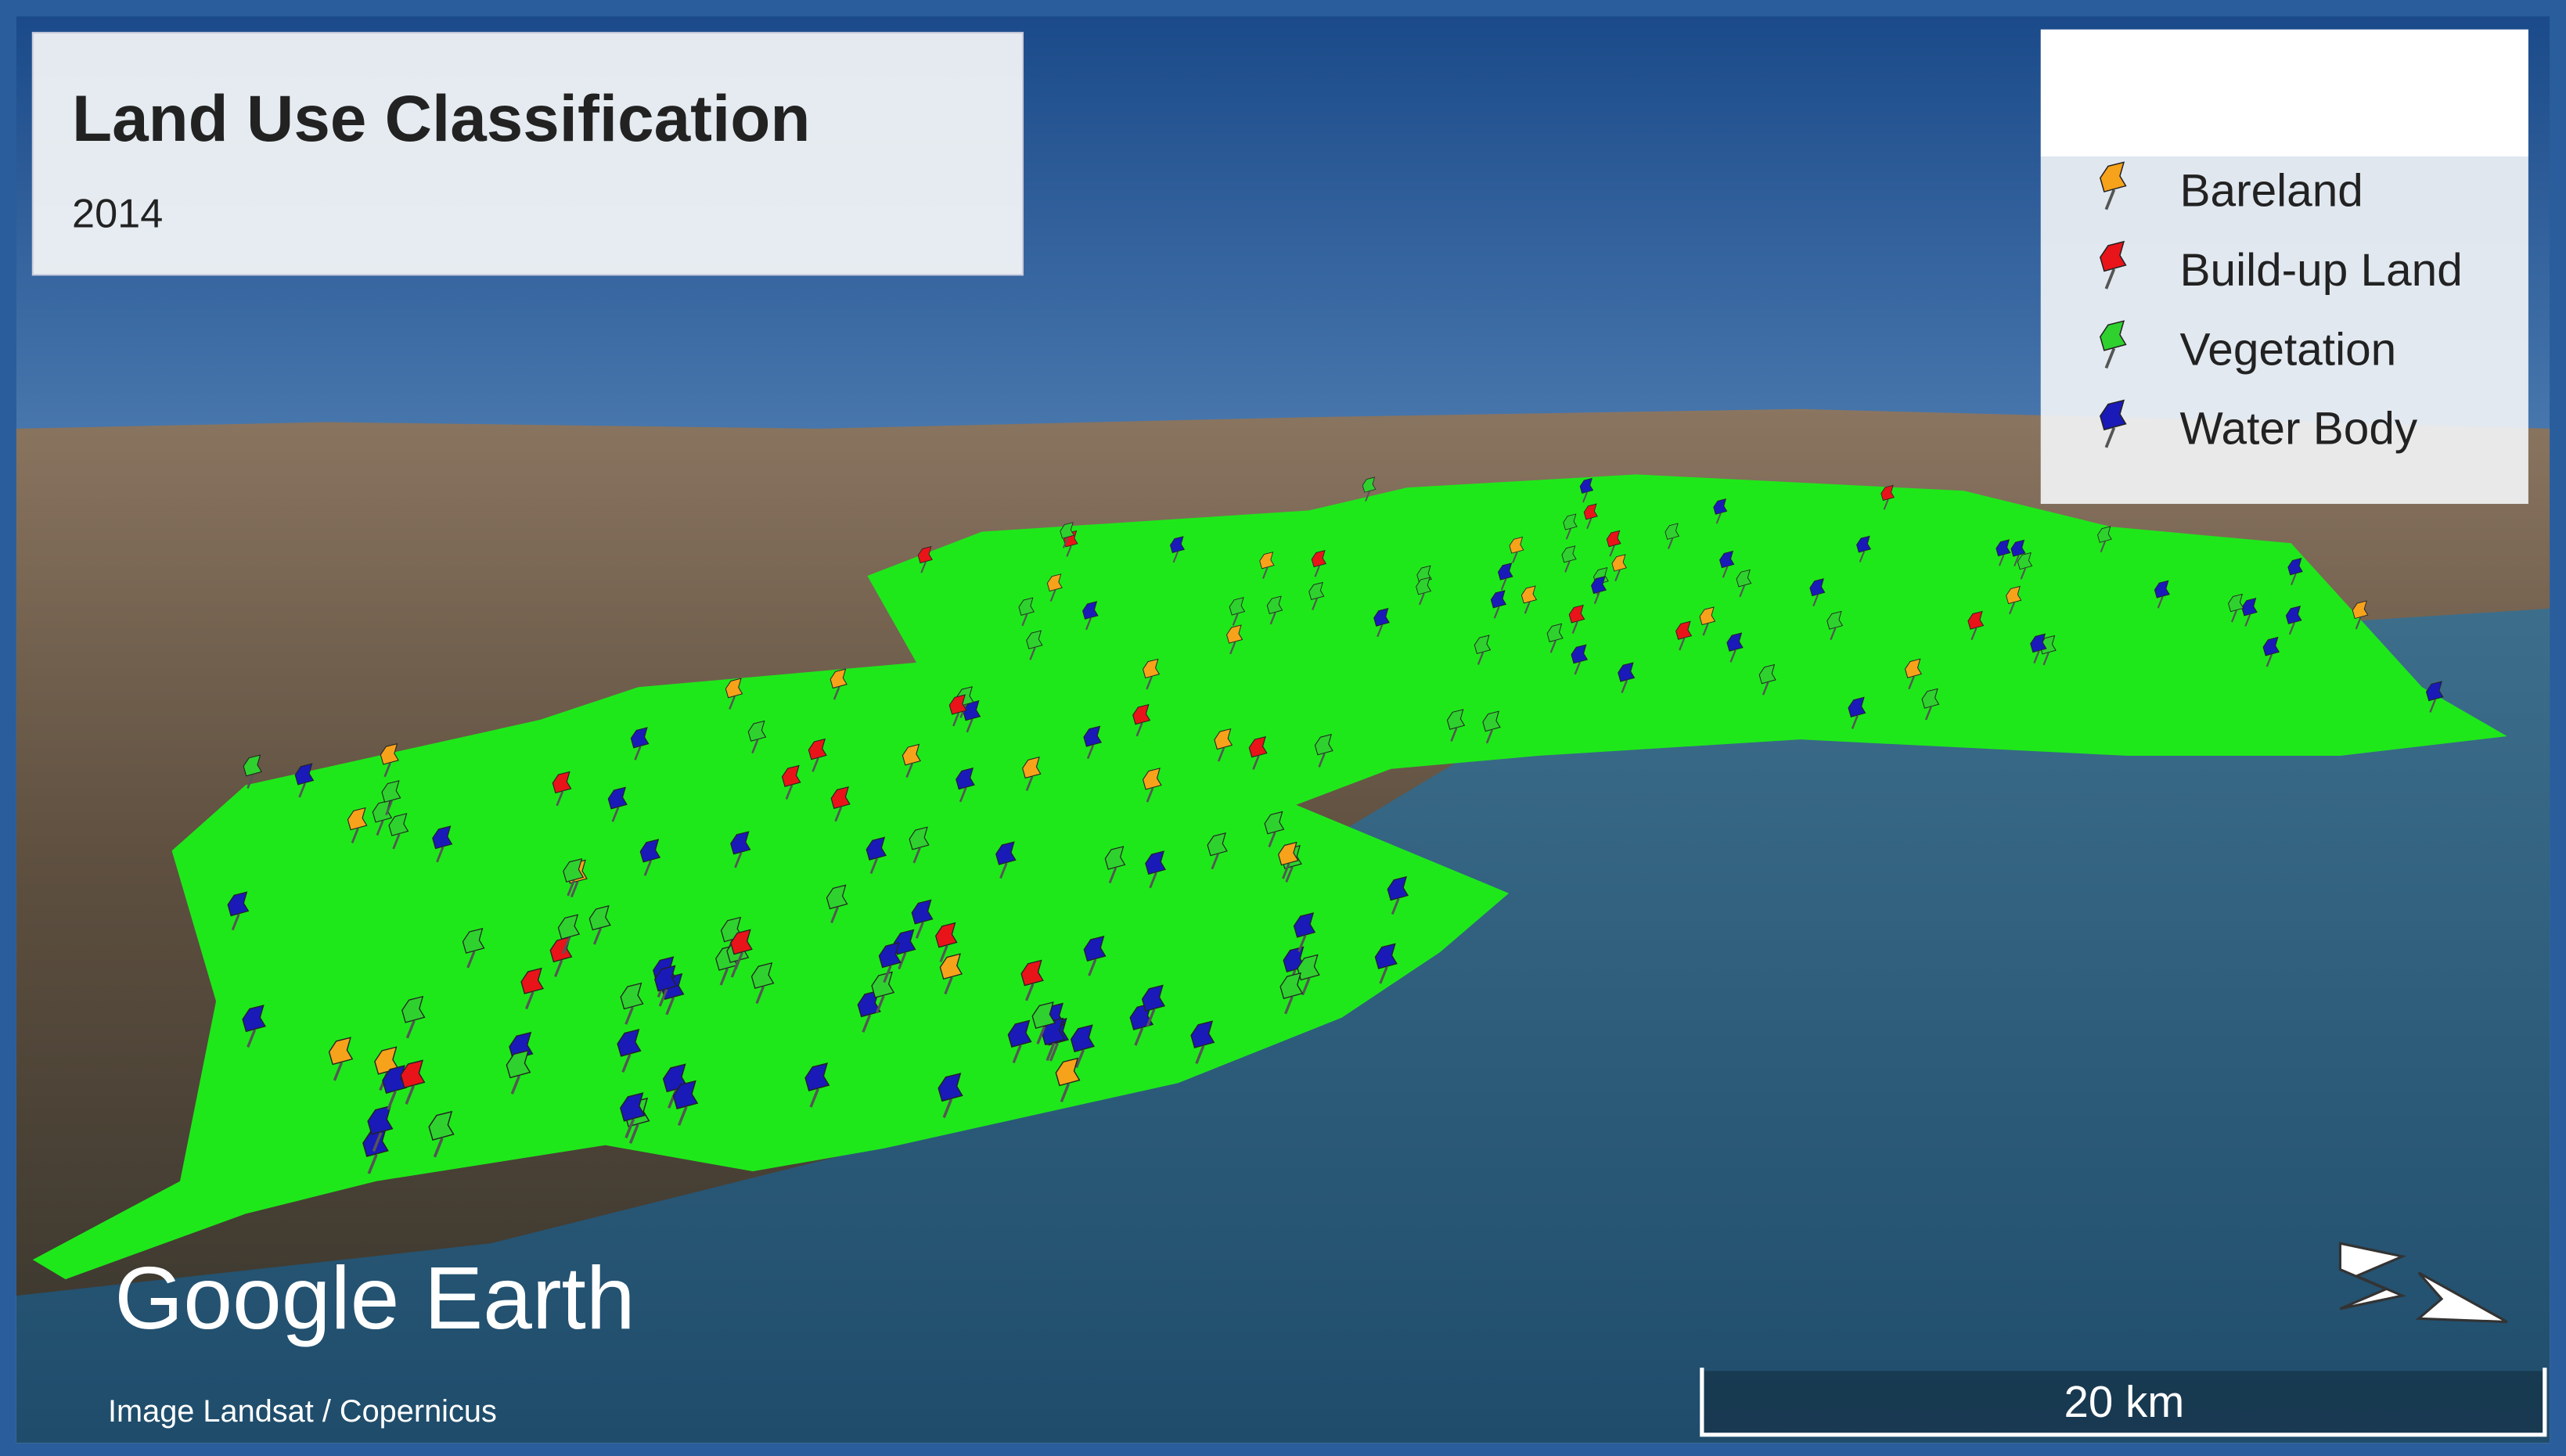  I want to click on scale-bar-line, so click(2123, 1402).